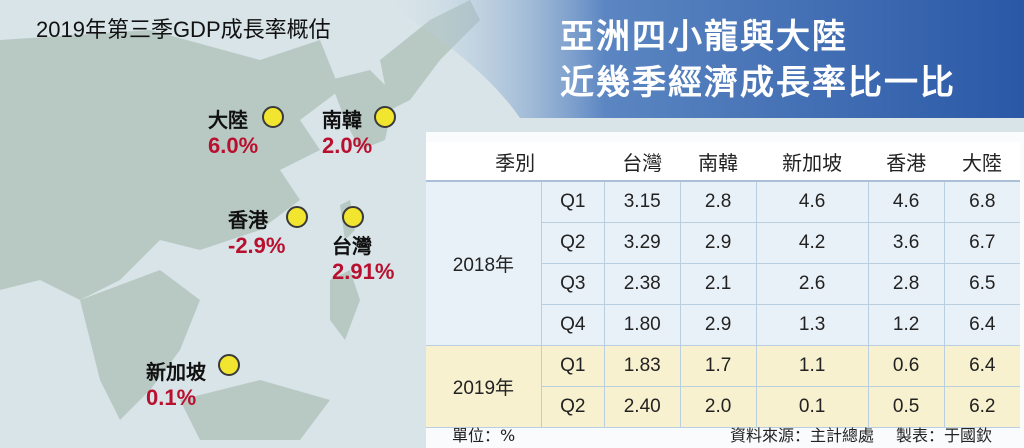  What do you see at coordinates (297, 217) in the screenshot?
I see `marker-hongkong` at bounding box center [297, 217].